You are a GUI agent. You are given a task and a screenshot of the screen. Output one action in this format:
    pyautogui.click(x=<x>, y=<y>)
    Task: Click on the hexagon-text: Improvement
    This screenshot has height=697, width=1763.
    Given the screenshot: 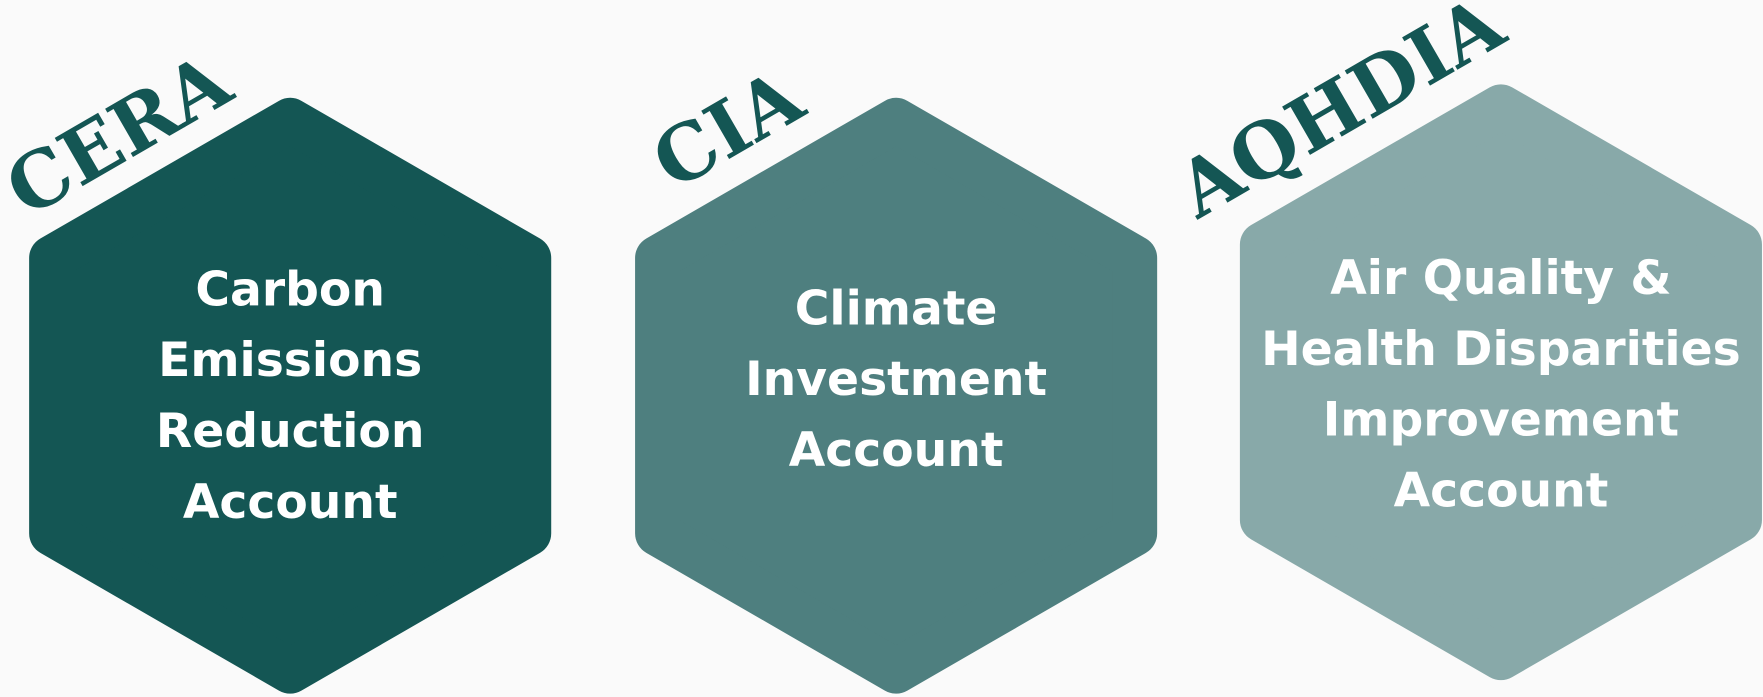 What is the action you would take?
    pyautogui.click(x=1501, y=420)
    